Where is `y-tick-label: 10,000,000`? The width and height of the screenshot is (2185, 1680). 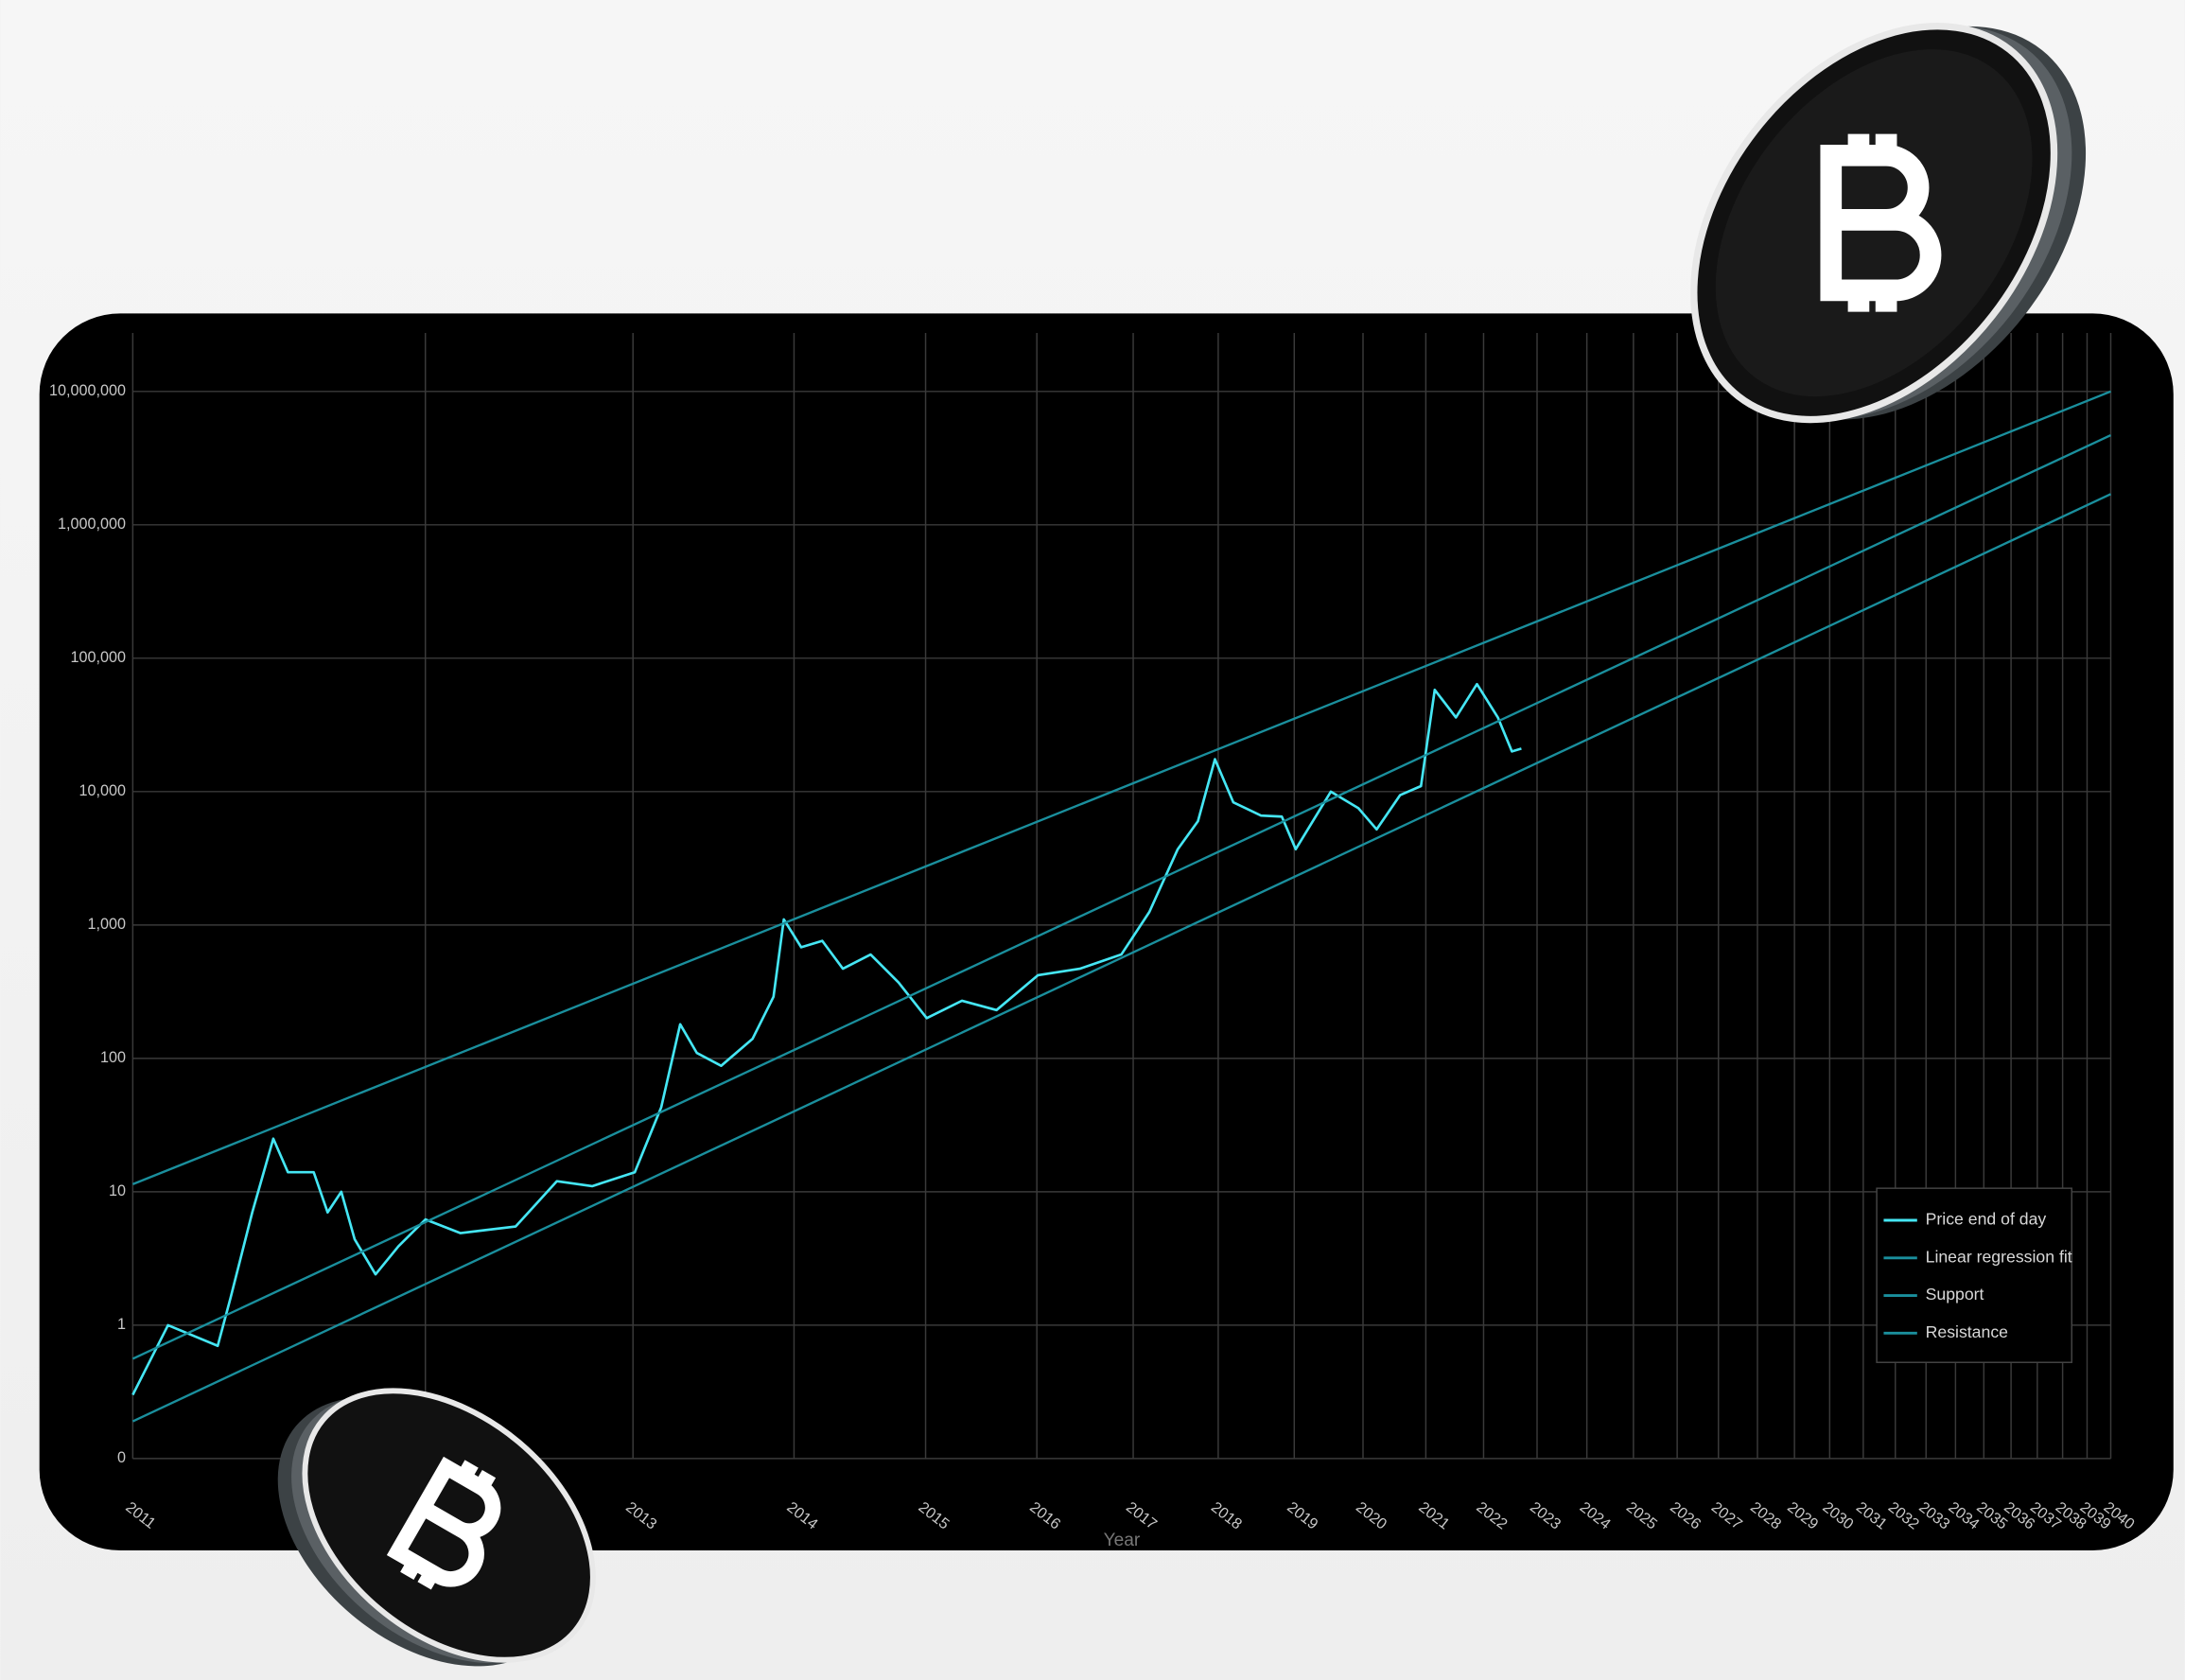 y-tick-label: 10,000,000 is located at coordinates (87, 390).